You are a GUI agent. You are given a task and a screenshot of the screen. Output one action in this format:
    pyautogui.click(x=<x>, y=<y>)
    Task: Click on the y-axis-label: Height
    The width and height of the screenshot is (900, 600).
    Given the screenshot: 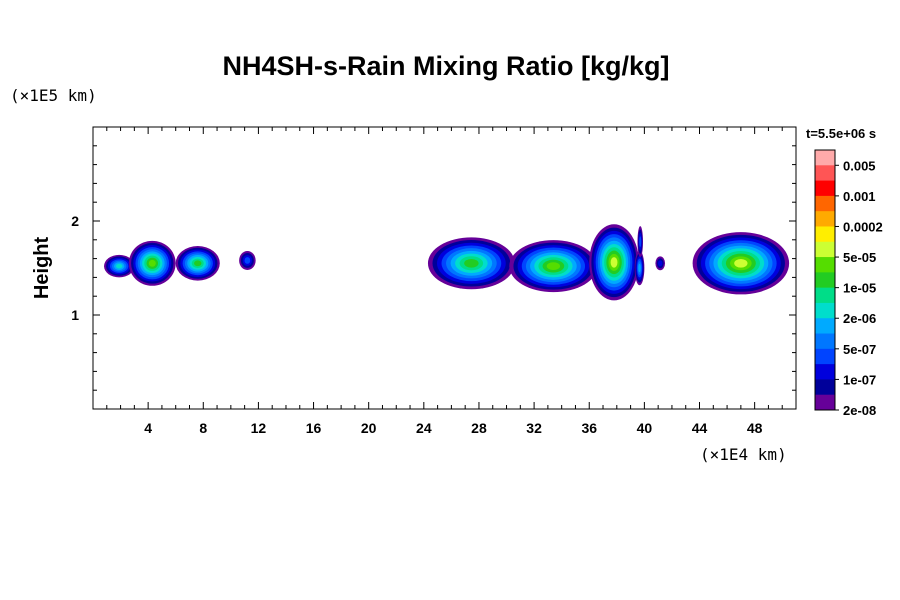 What is the action you would take?
    pyautogui.click(x=42, y=268)
    